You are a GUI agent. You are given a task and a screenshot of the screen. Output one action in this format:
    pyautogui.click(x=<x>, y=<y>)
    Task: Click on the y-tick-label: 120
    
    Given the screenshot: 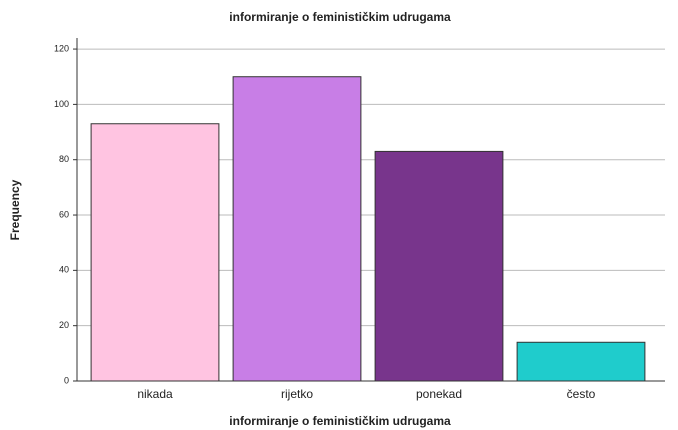 What is the action you would take?
    pyautogui.click(x=61, y=48)
    